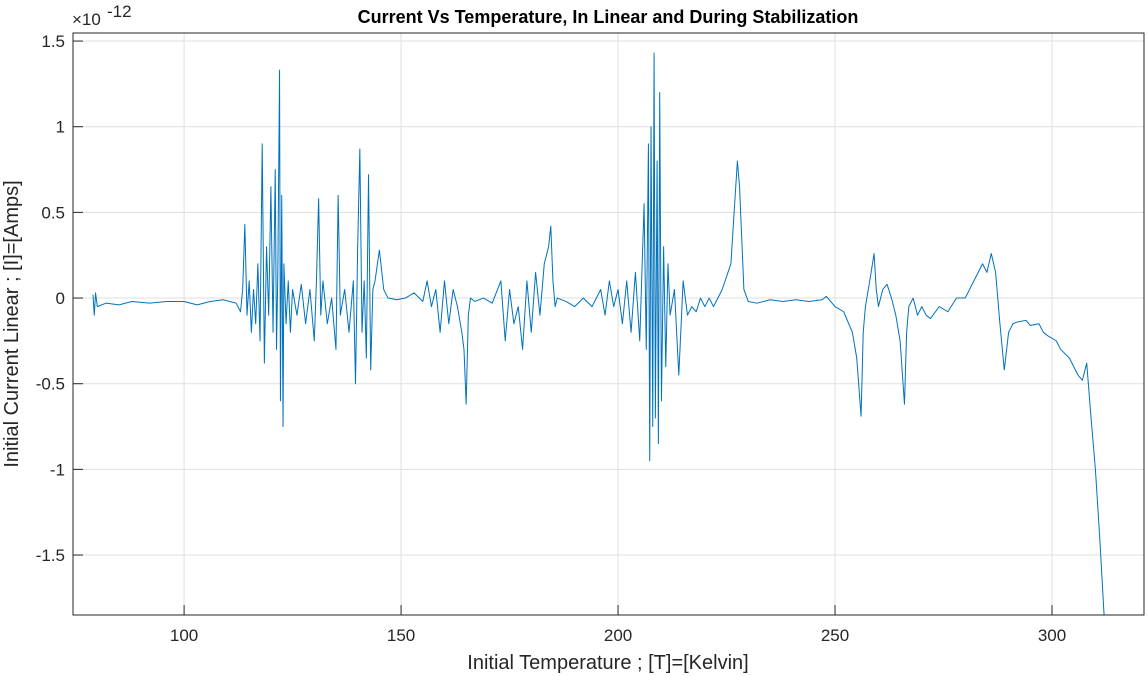 This screenshot has height=676, width=1147. I want to click on y-tick-label: 1.5, so click(53, 41).